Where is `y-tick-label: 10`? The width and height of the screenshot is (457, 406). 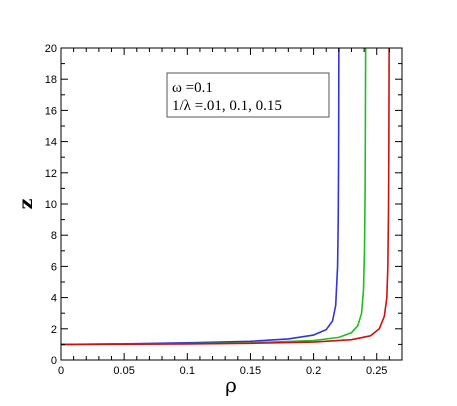 y-tick-label: 10 is located at coordinates (51, 205).